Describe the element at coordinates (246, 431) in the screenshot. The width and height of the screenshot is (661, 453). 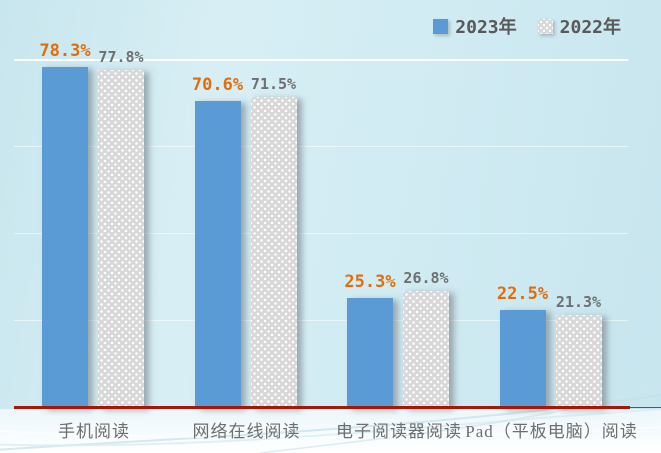
I see `category-label-1: 网络在线阅读` at that location.